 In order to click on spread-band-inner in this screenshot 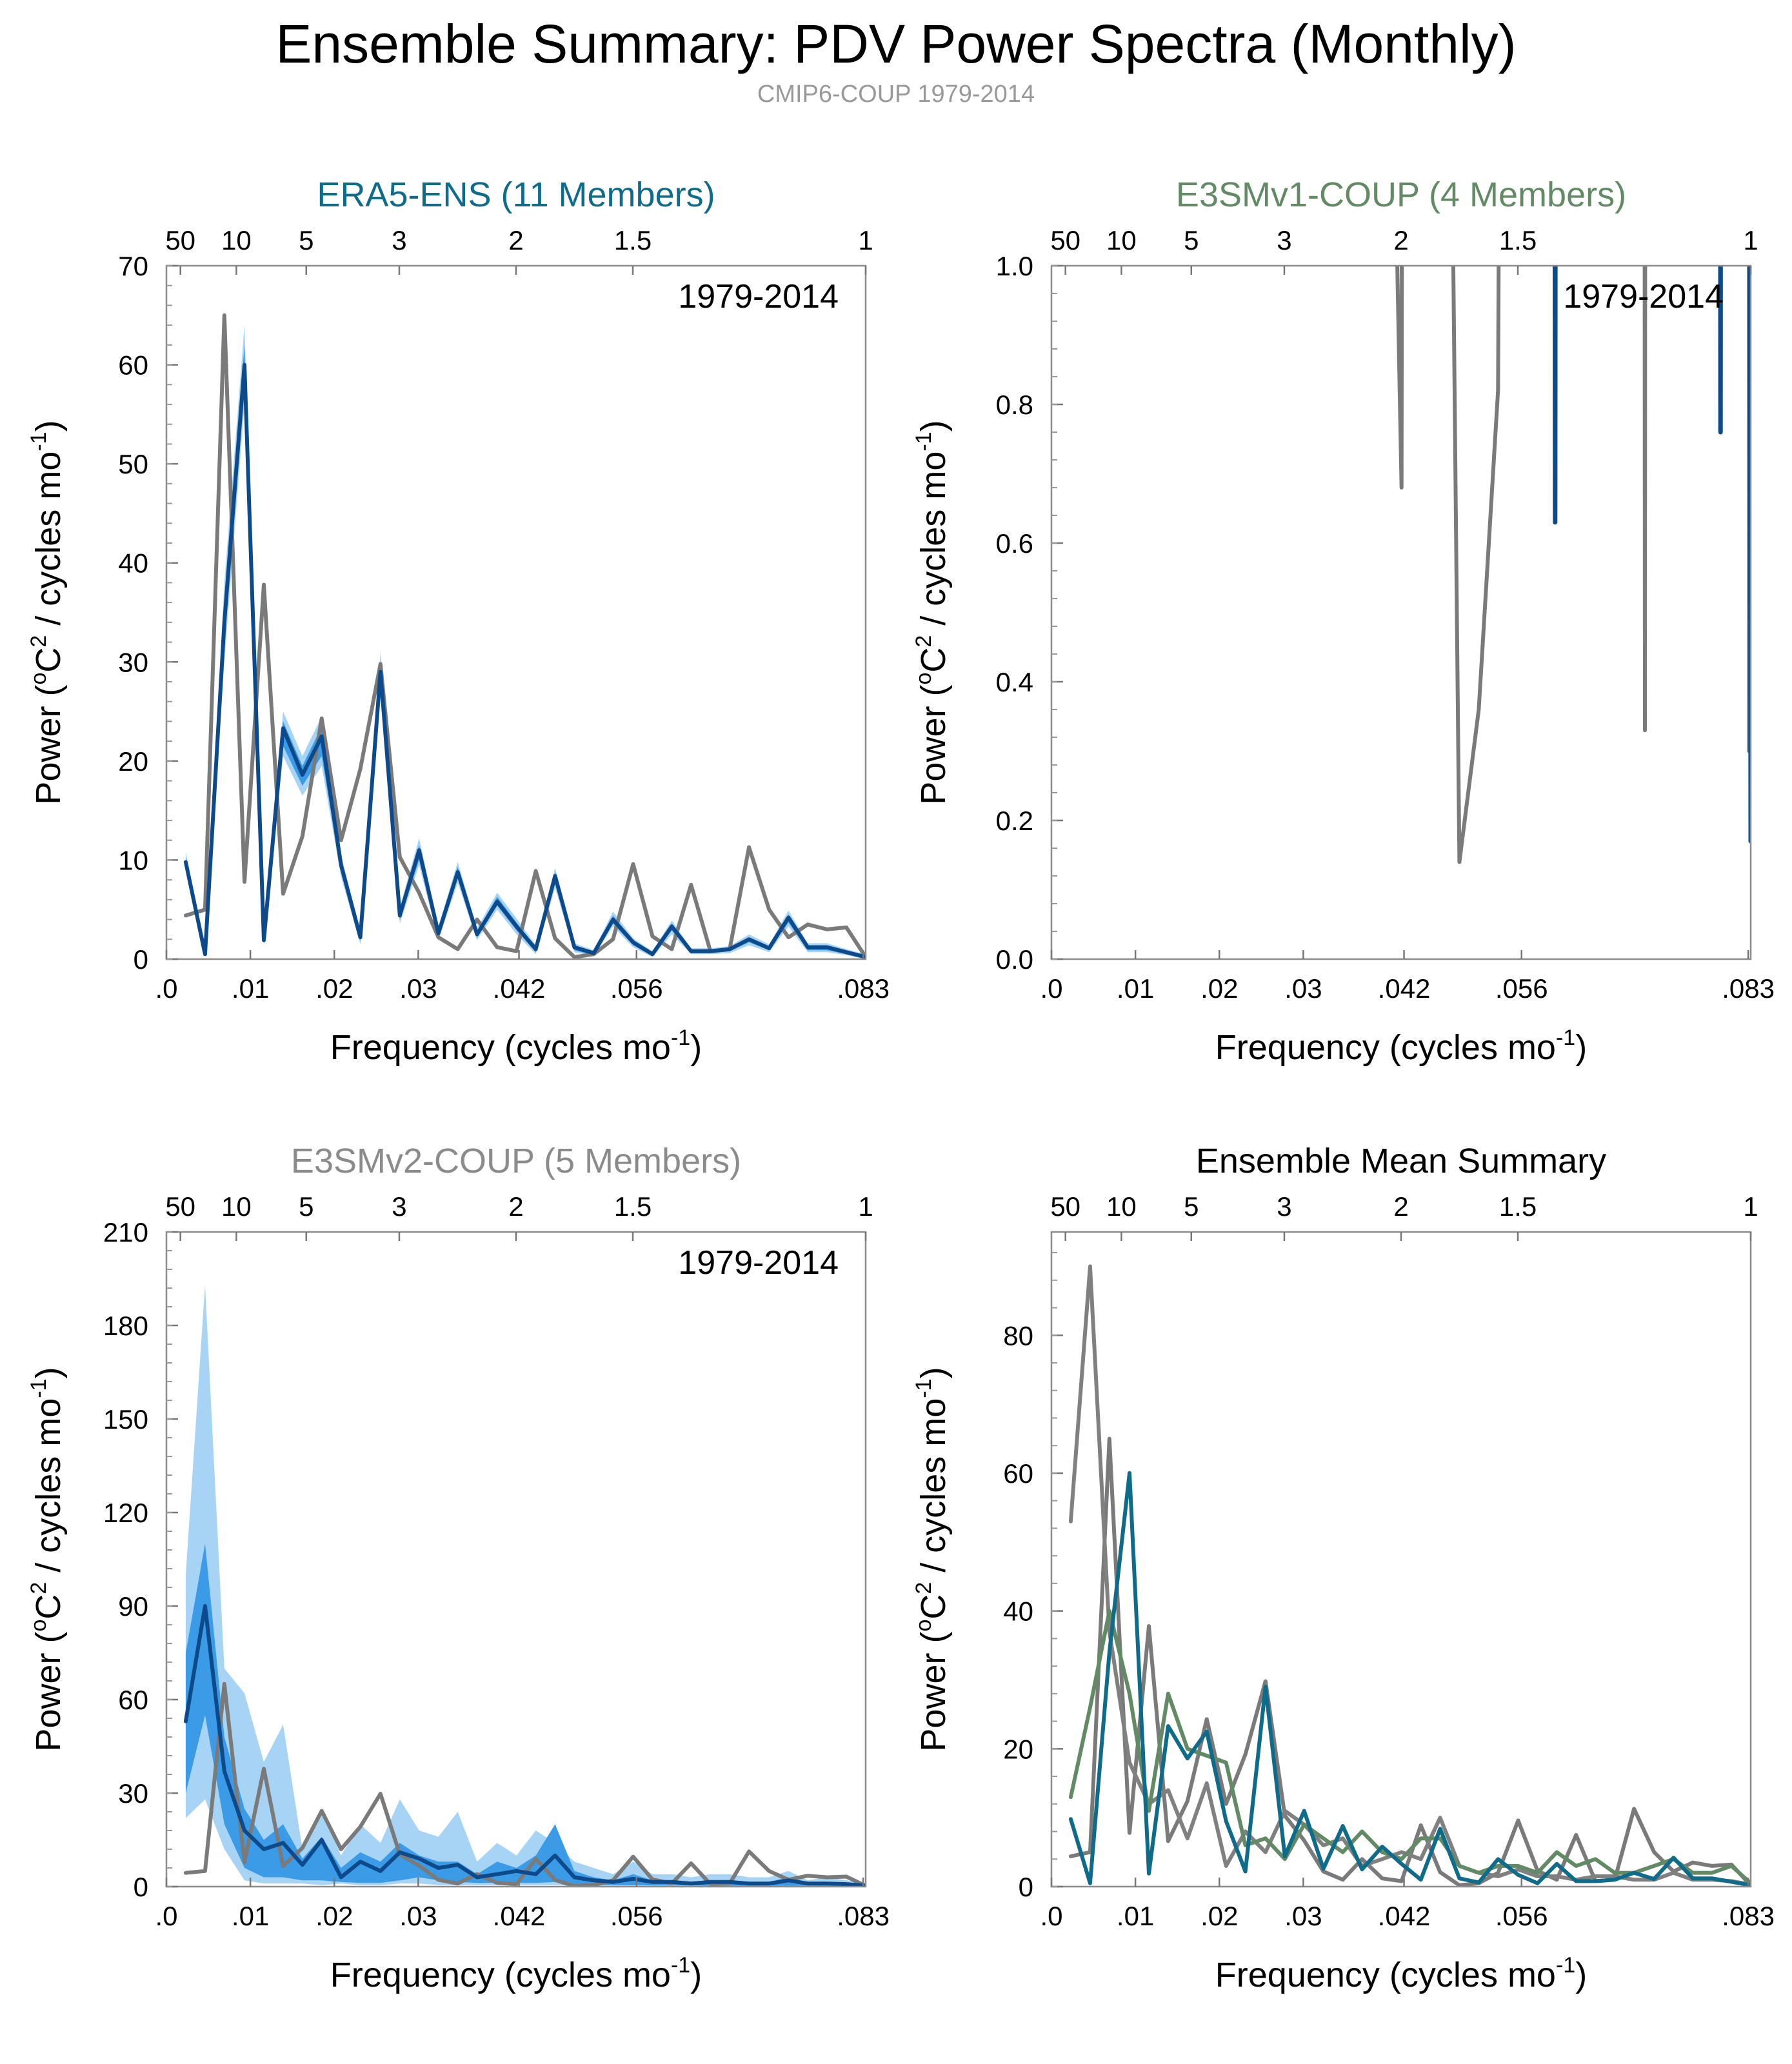, I will do `click(525, 1715)`.